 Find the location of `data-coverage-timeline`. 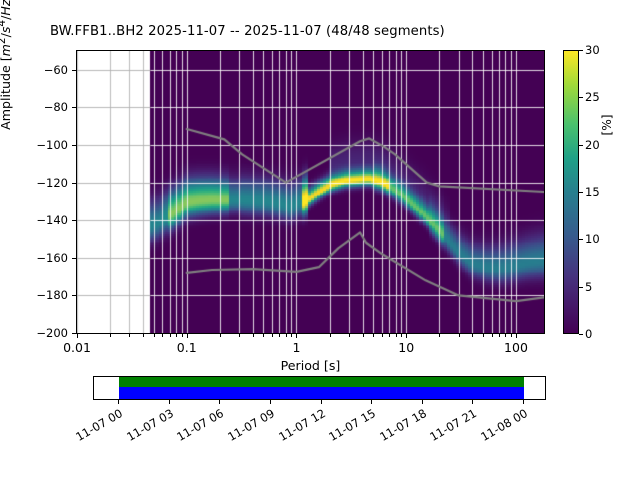

data-coverage-timeline is located at coordinates (319, 388).